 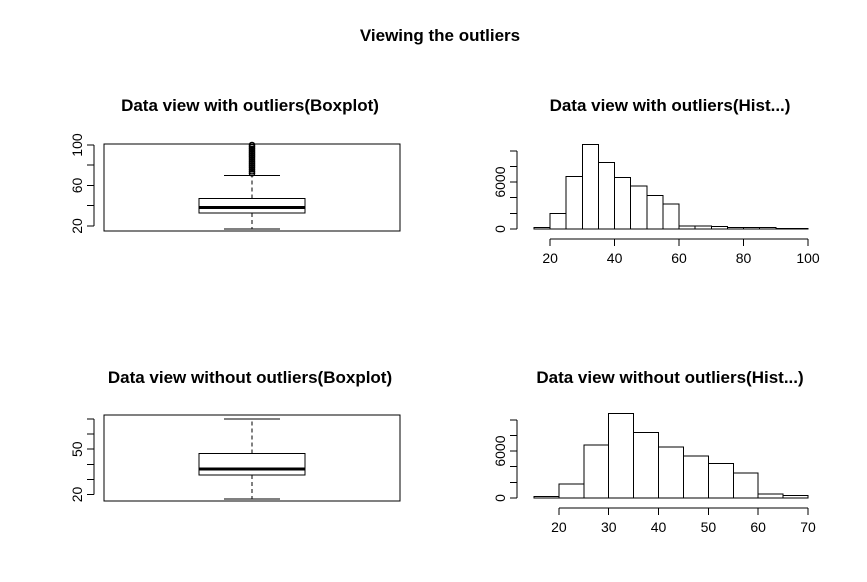 What do you see at coordinates (77, 145) in the screenshot?
I see `y-tick-label: 100` at bounding box center [77, 145].